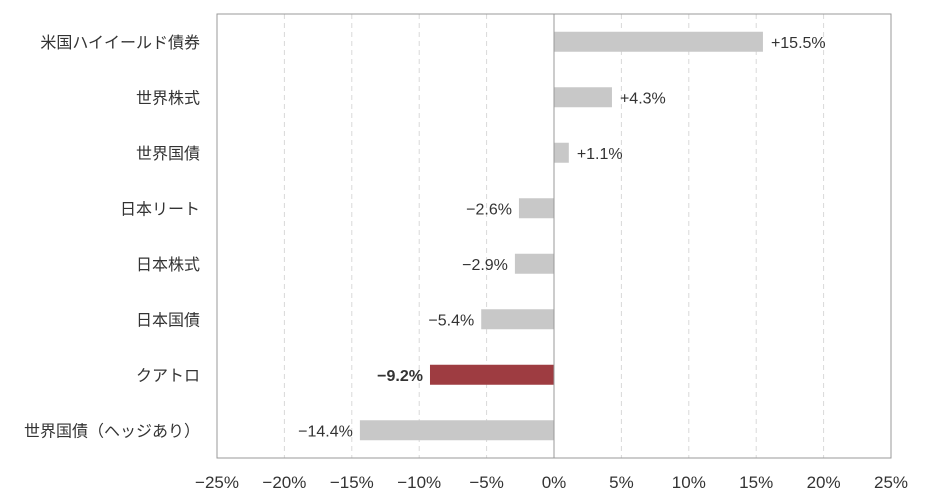  What do you see at coordinates (485, 265) in the screenshot?
I see `data-label: −2.9%` at bounding box center [485, 265].